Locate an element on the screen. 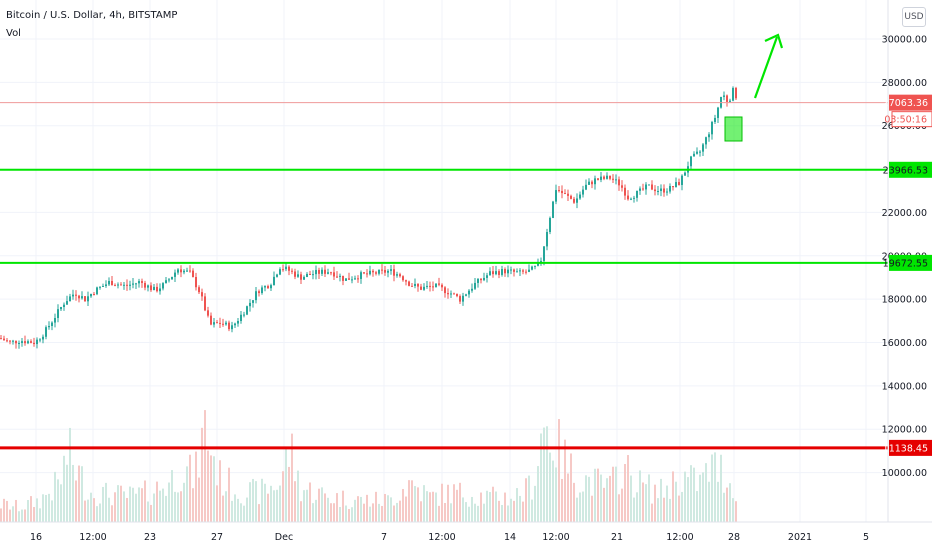 The height and width of the screenshot is (550, 932). level-label-box is located at coordinates (910, 169).